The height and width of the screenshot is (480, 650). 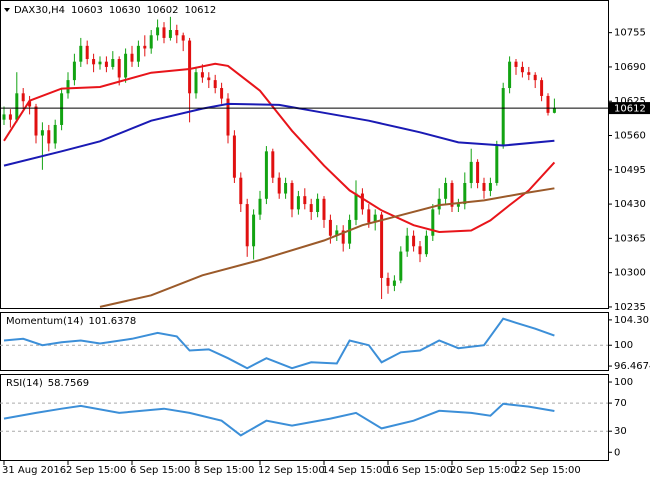 I want to click on y-tick-label: 70, so click(x=620, y=403).